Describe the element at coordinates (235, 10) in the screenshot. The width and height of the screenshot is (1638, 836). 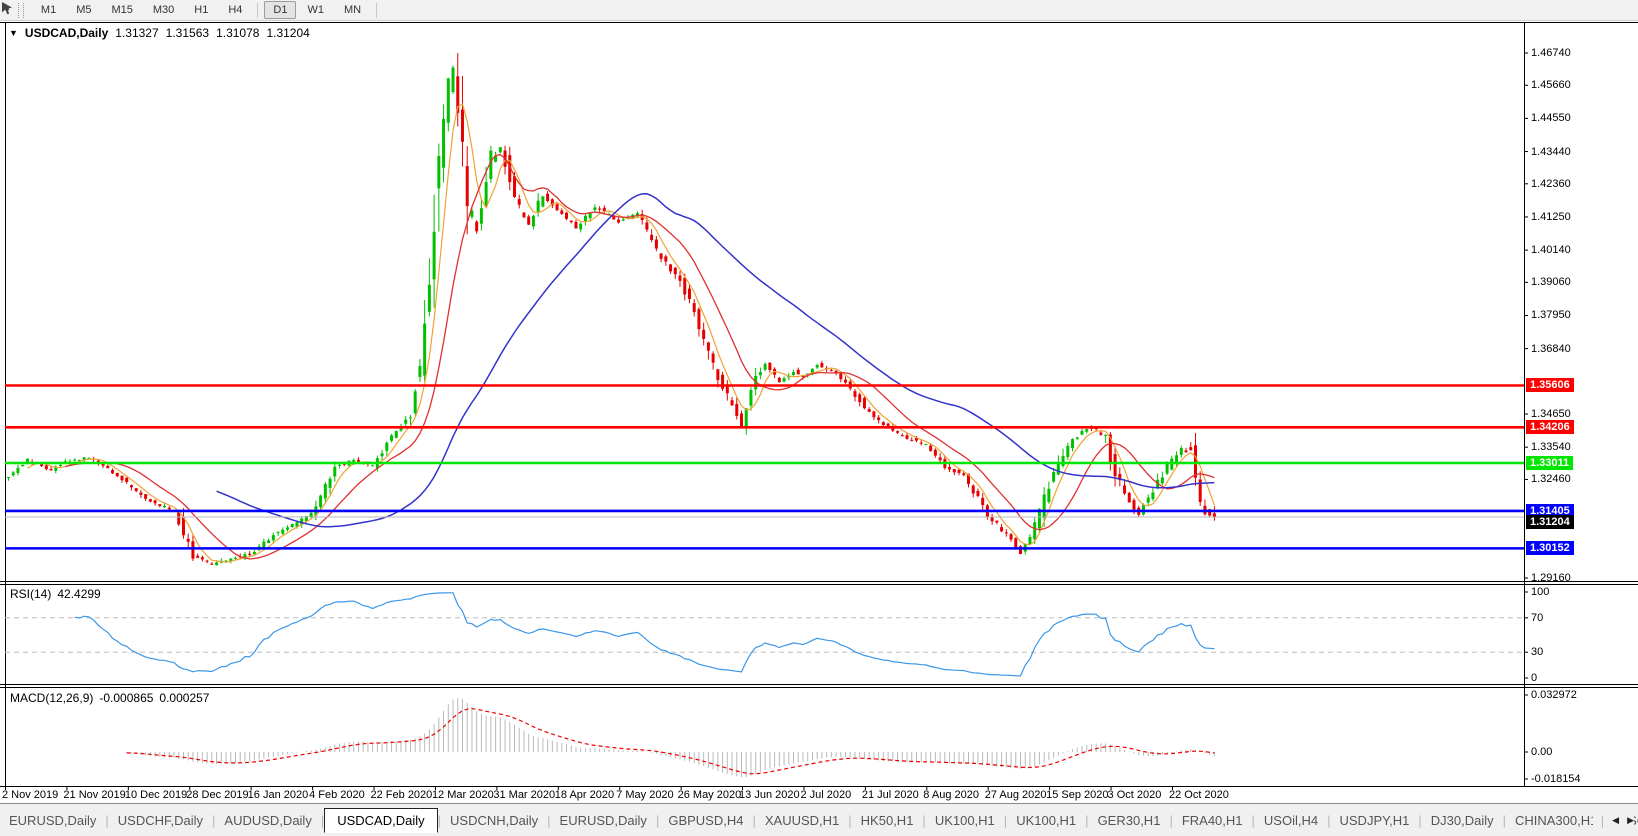
I see `timeframe-button-h4: H4` at that location.